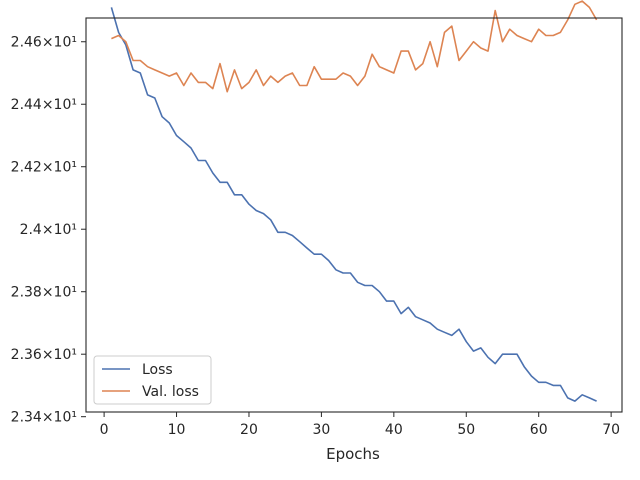  What do you see at coordinates (170, 392) in the screenshot?
I see `legend-label: Val. loss` at bounding box center [170, 392].